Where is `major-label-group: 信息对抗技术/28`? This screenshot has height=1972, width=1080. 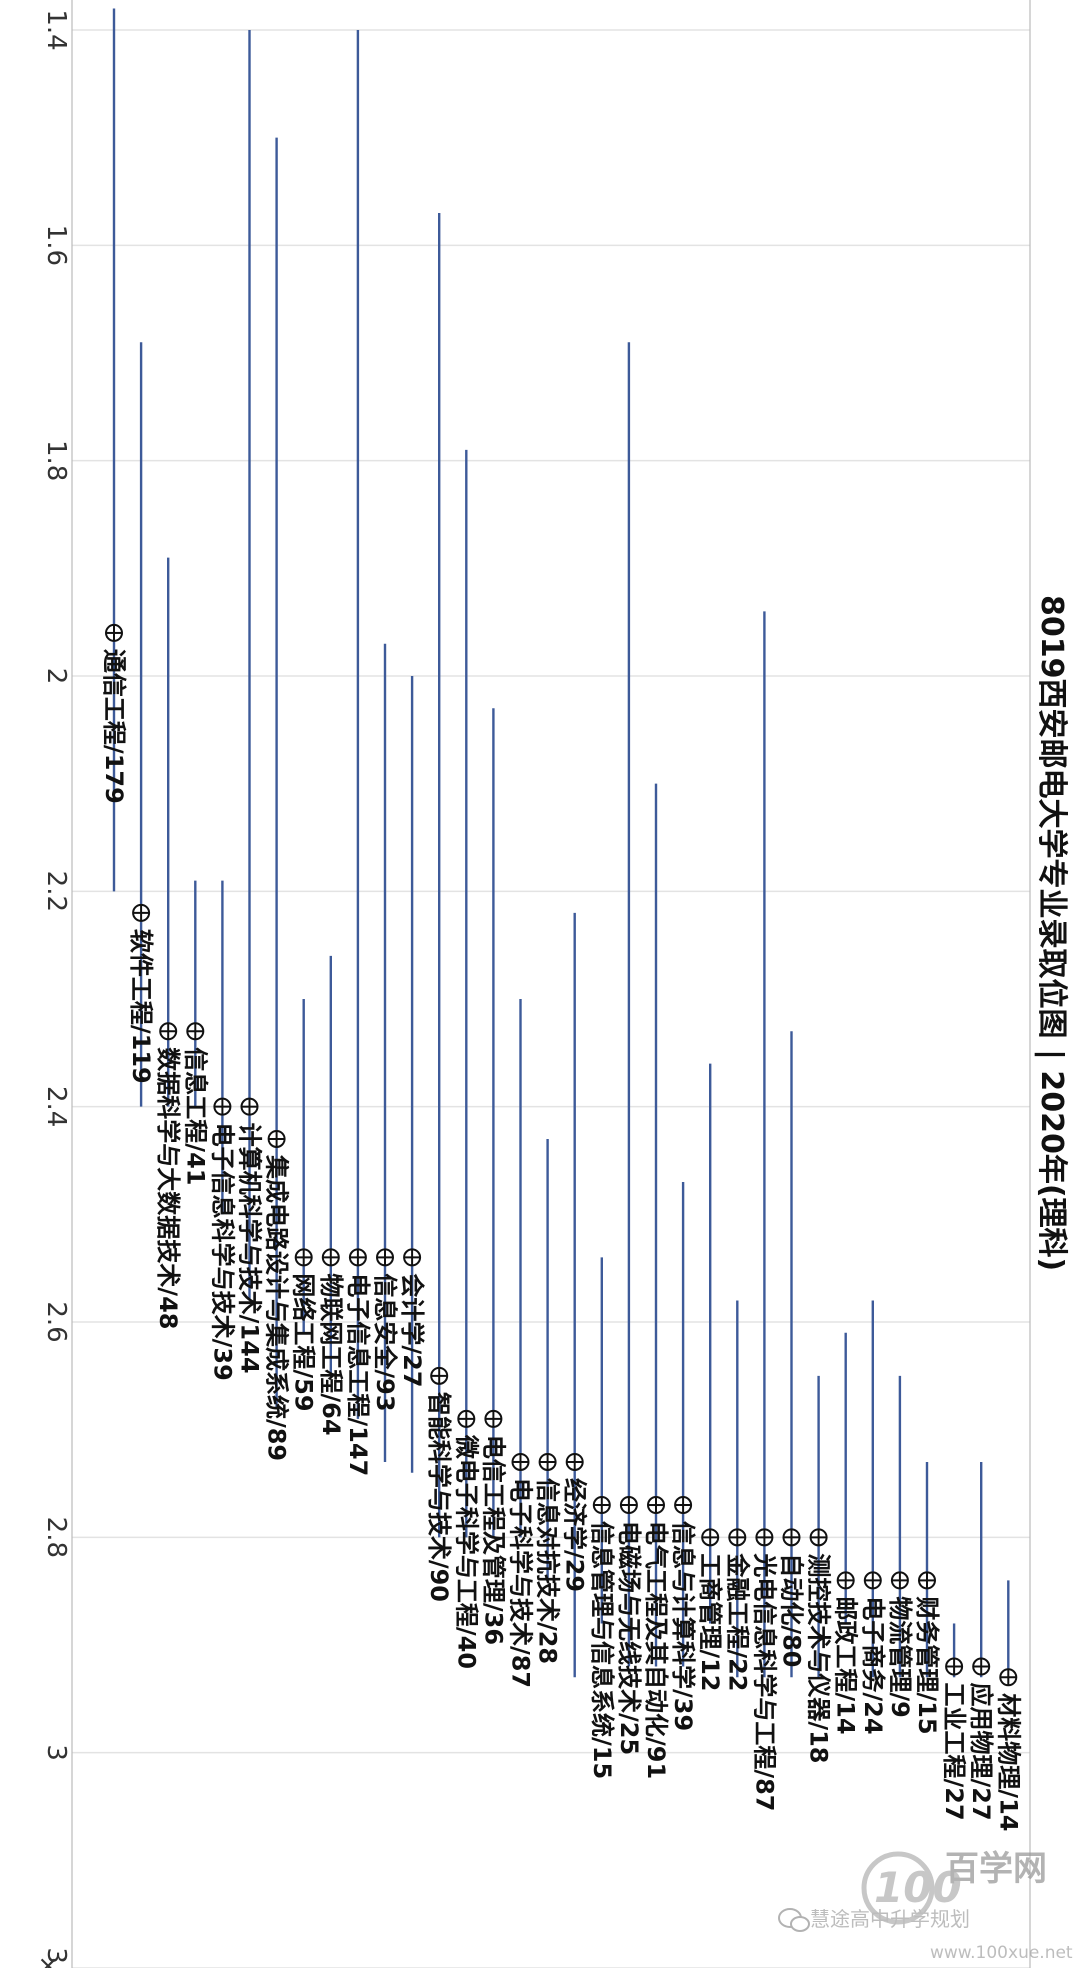
major-label-group: 信息对抗技术/28 is located at coordinates (548, 1571).